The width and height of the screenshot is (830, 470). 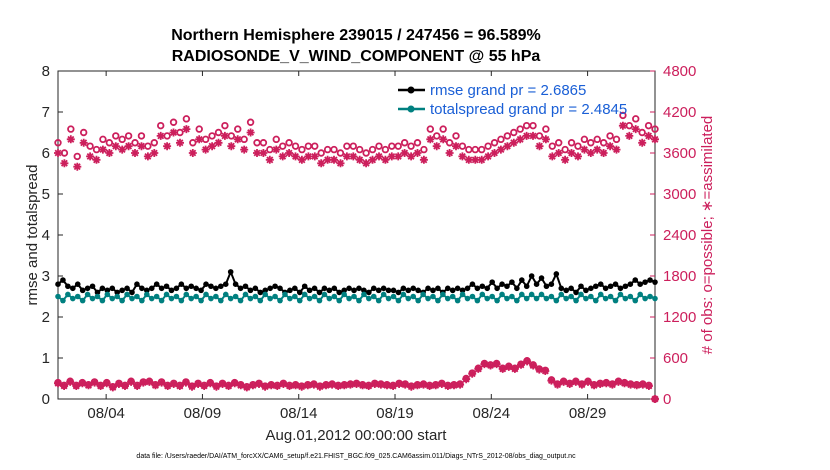 I want to click on legend-rmse-marker, so click(x=411, y=90).